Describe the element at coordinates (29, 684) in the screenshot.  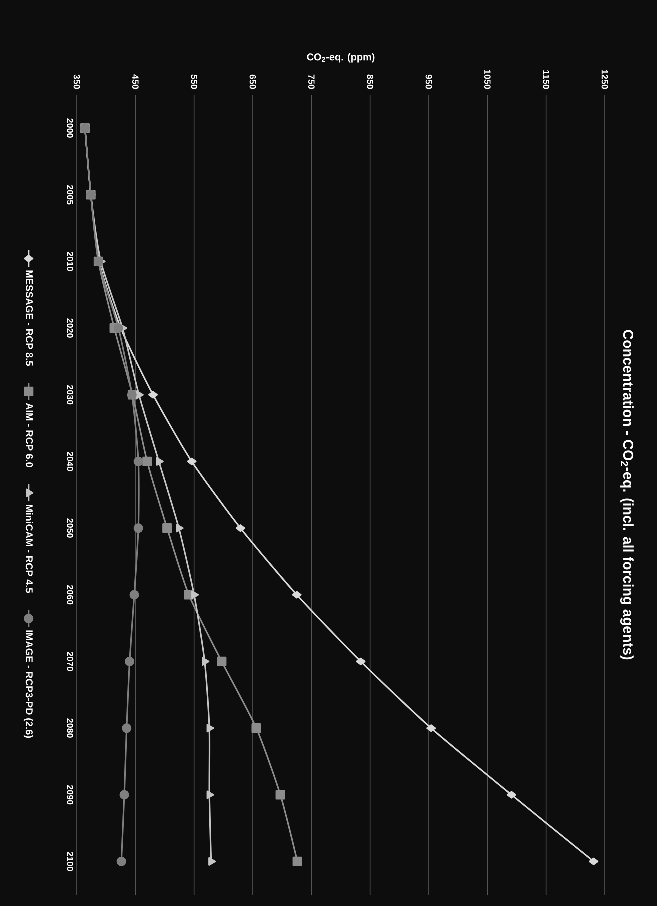
I see `legend-label: IMAGE - RCP3-PD (2.6)` at that location.